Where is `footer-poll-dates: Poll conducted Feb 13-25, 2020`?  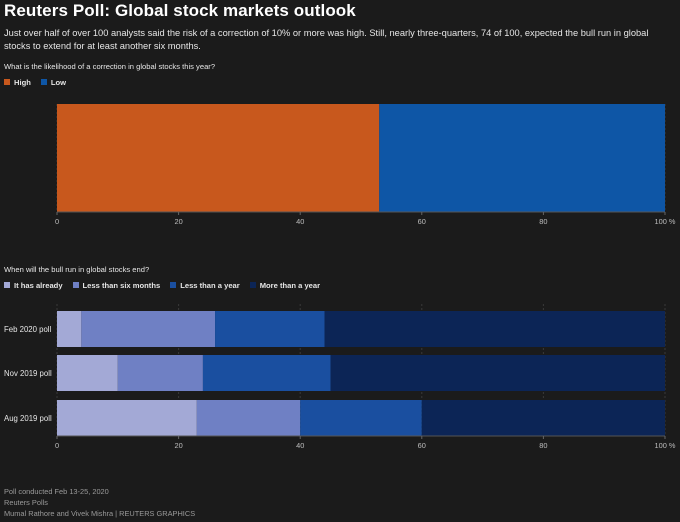
footer-poll-dates: Poll conducted Feb 13-25, 2020 is located at coordinates (56, 491).